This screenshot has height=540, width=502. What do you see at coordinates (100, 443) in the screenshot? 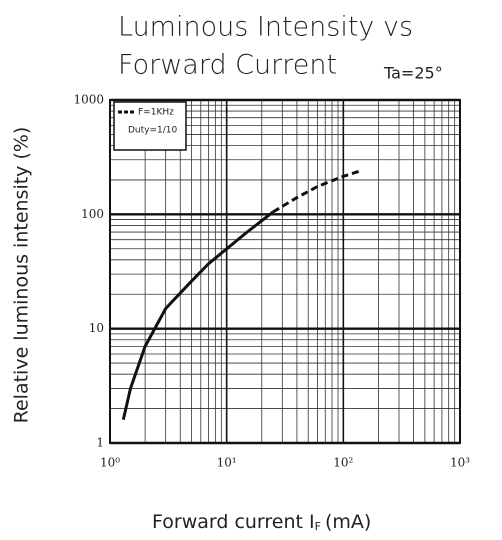
I see `y-tick-label: 1` at bounding box center [100, 443].